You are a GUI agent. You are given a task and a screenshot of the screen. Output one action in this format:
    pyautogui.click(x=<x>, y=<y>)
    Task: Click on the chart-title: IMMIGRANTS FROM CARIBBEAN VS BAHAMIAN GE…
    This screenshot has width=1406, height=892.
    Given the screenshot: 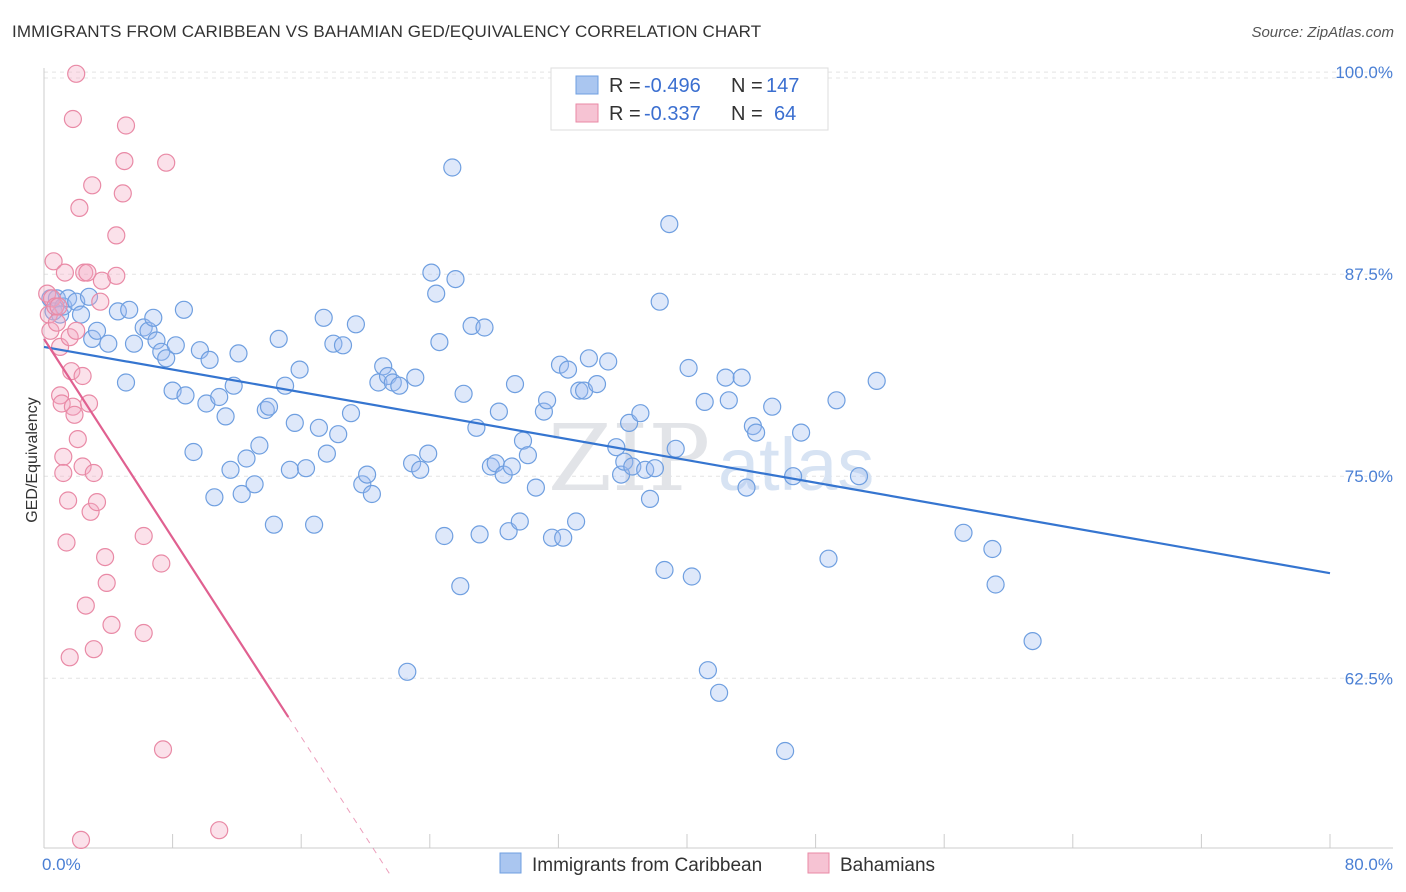 What is the action you would take?
    pyautogui.click(x=387, y=31)
    